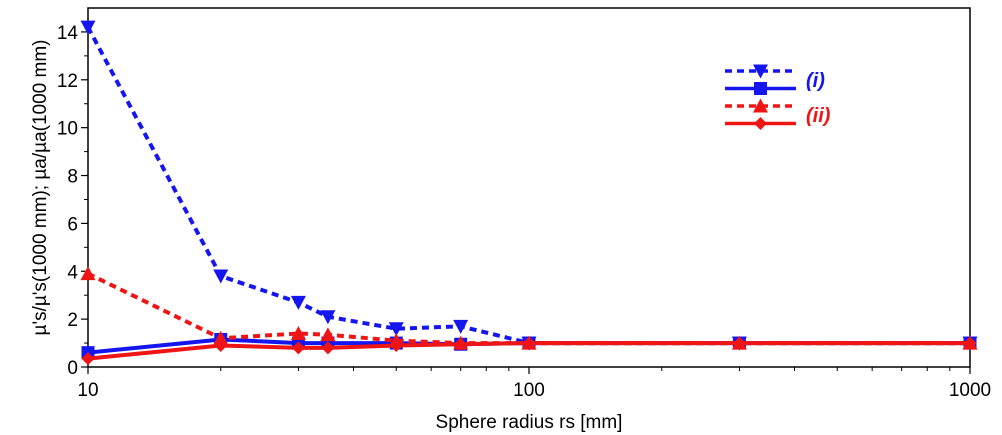  I want to click on y-axis-label: µ's/µ's(1000 mm); µa/µa(1000 mm), so click(40, 187).